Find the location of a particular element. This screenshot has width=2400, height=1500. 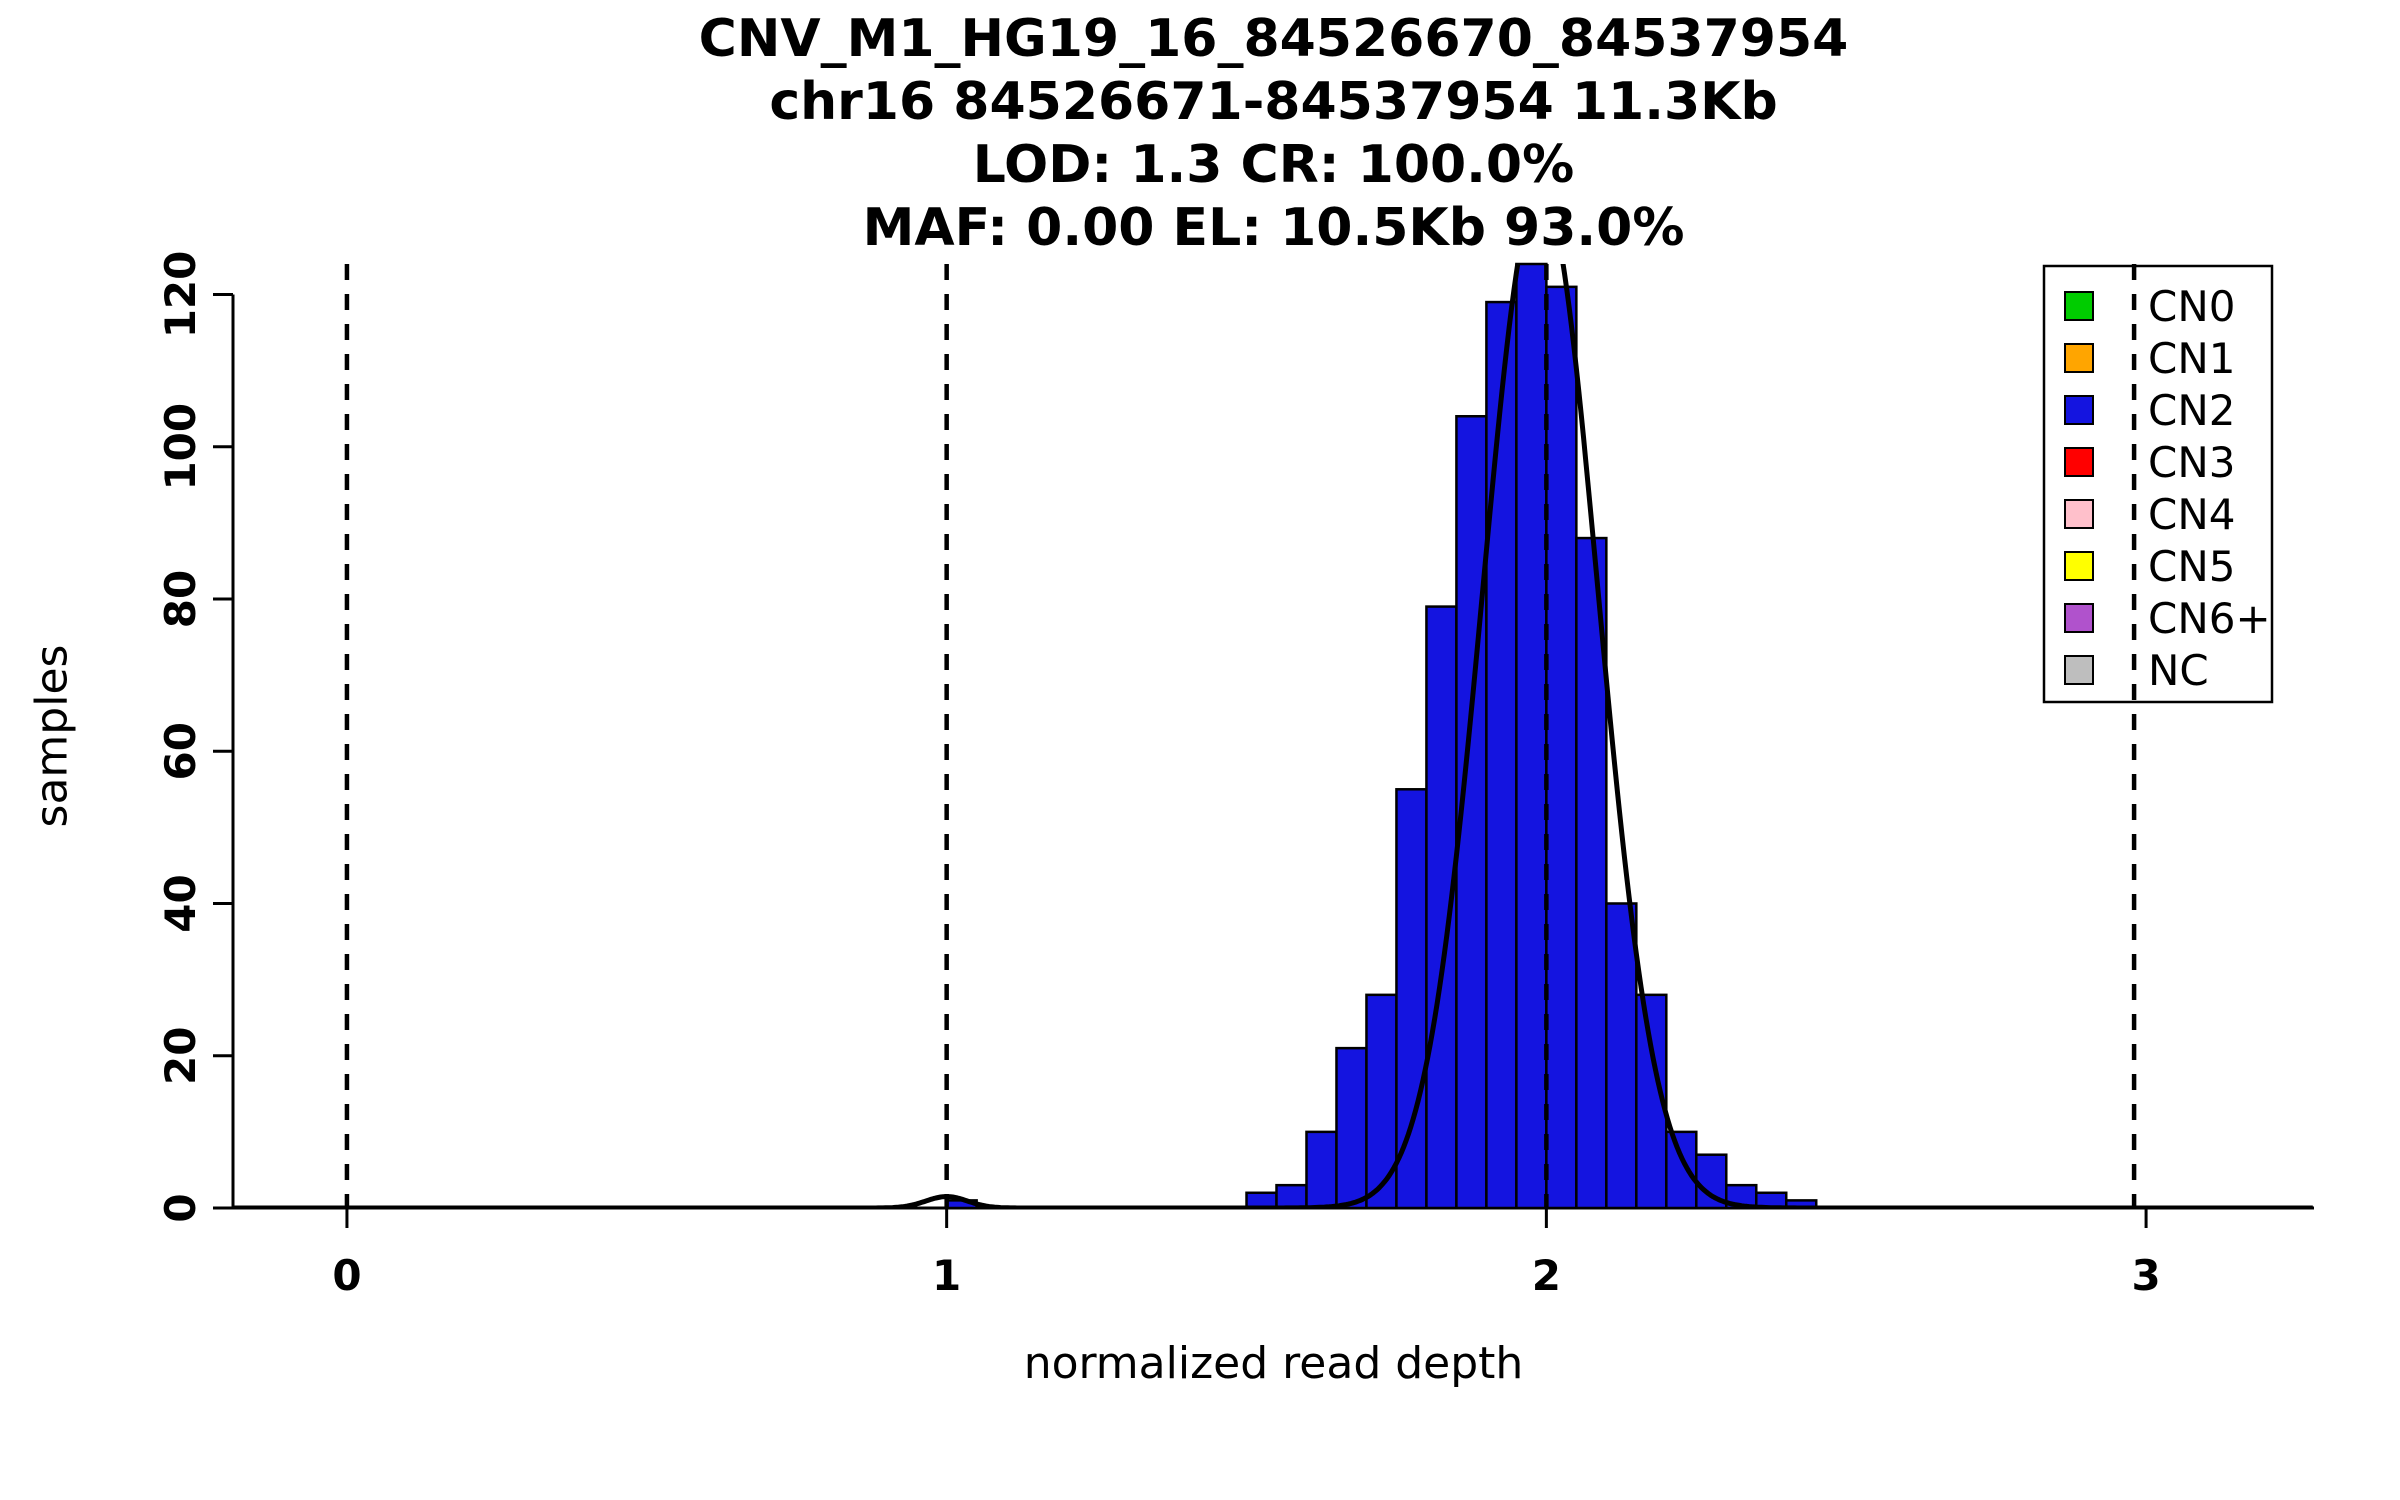

x-tick-label: 1 is located at coordinates (946, 1275).